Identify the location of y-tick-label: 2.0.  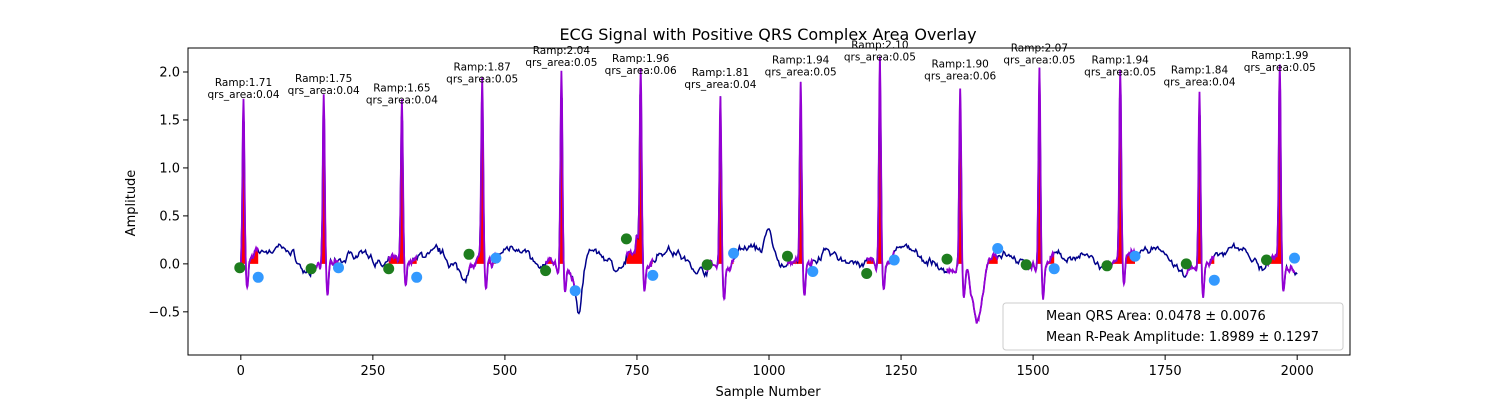
(169, 72).